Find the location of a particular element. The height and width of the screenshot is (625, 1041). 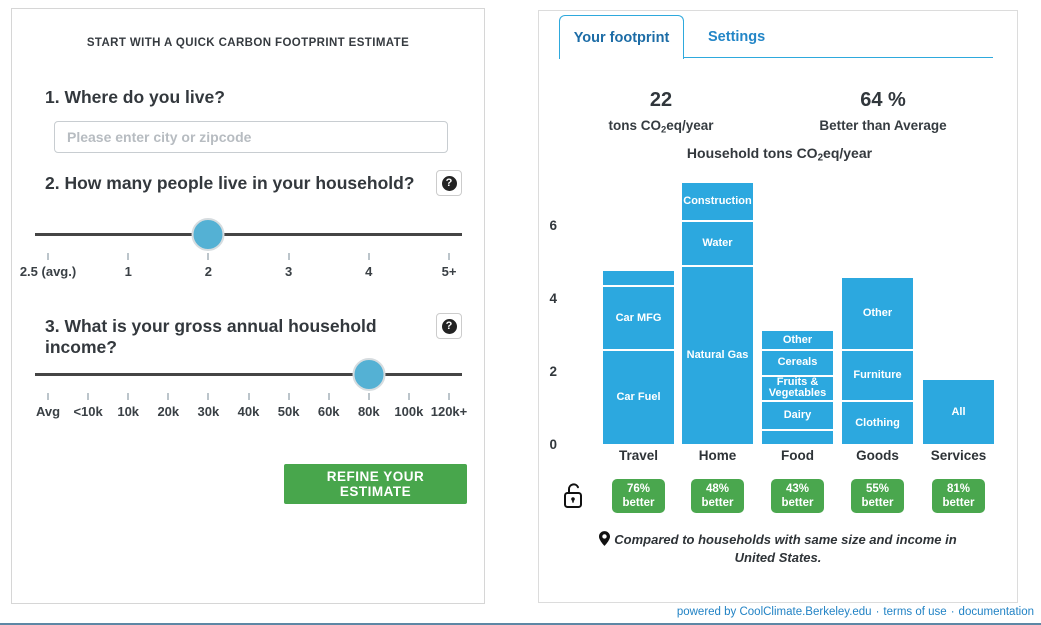

stat-total-tons: 22 tons CO2eq/year is located at coordinates (661, 112).